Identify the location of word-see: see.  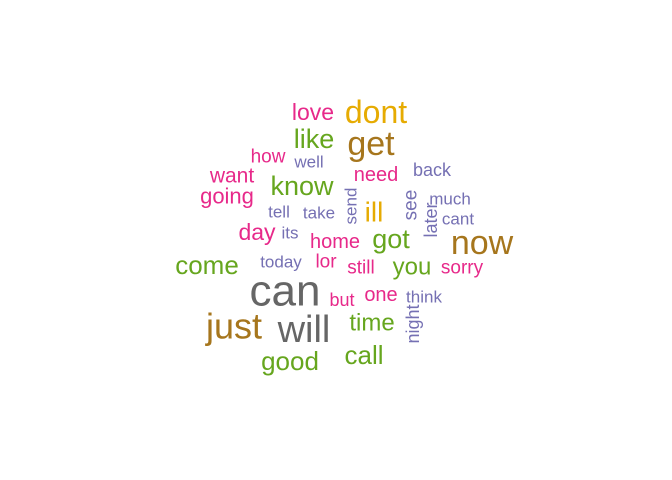
(411, 205).